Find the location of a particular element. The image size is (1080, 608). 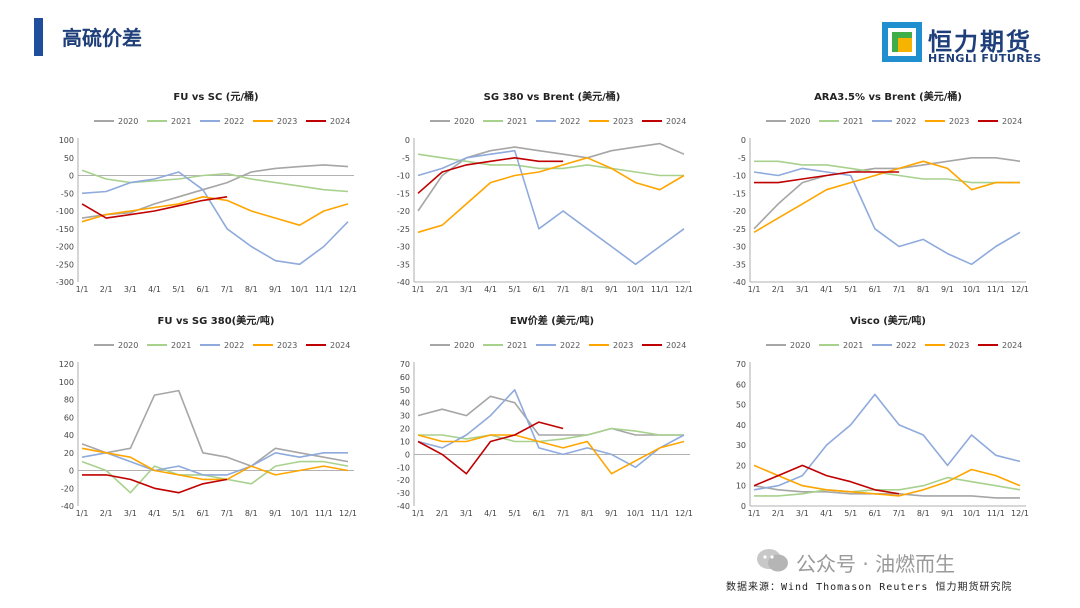

y-tick-label: -200 is located at coordinates (65, 247).